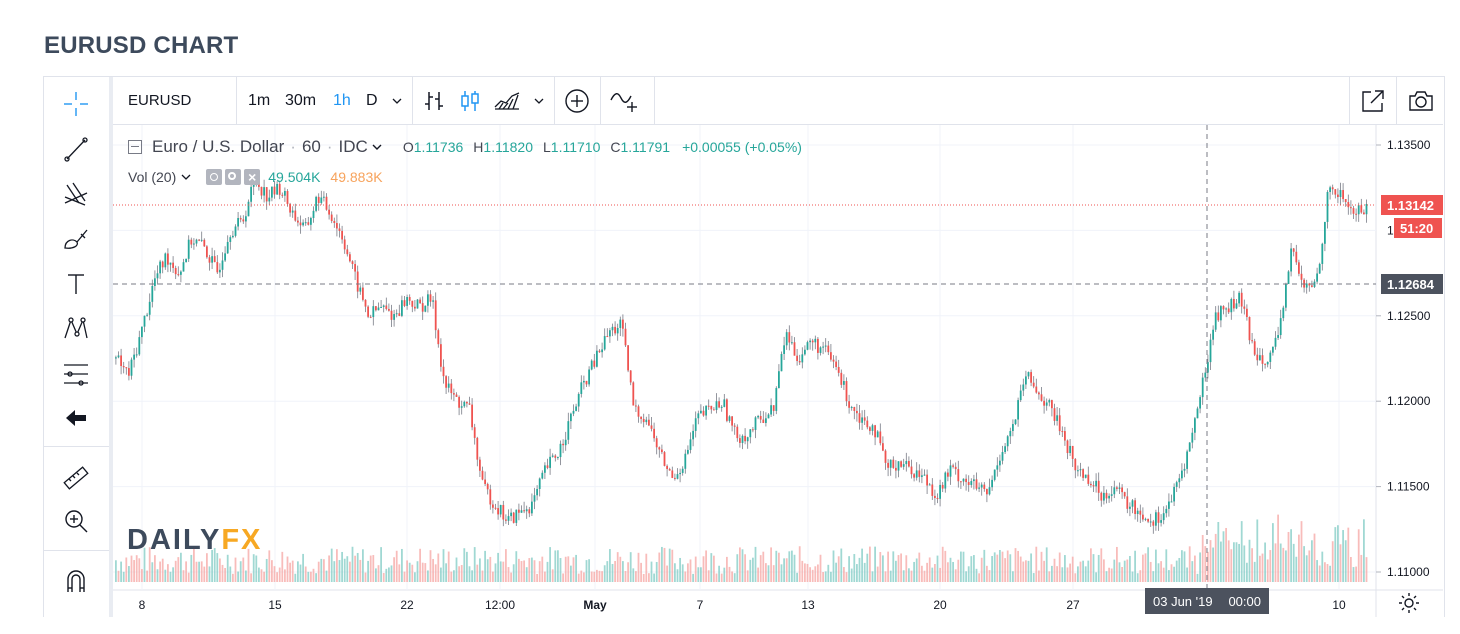  Describe the element at coordinates (76, 149) in the screenshot. I see `trend-line-tool` at that location.